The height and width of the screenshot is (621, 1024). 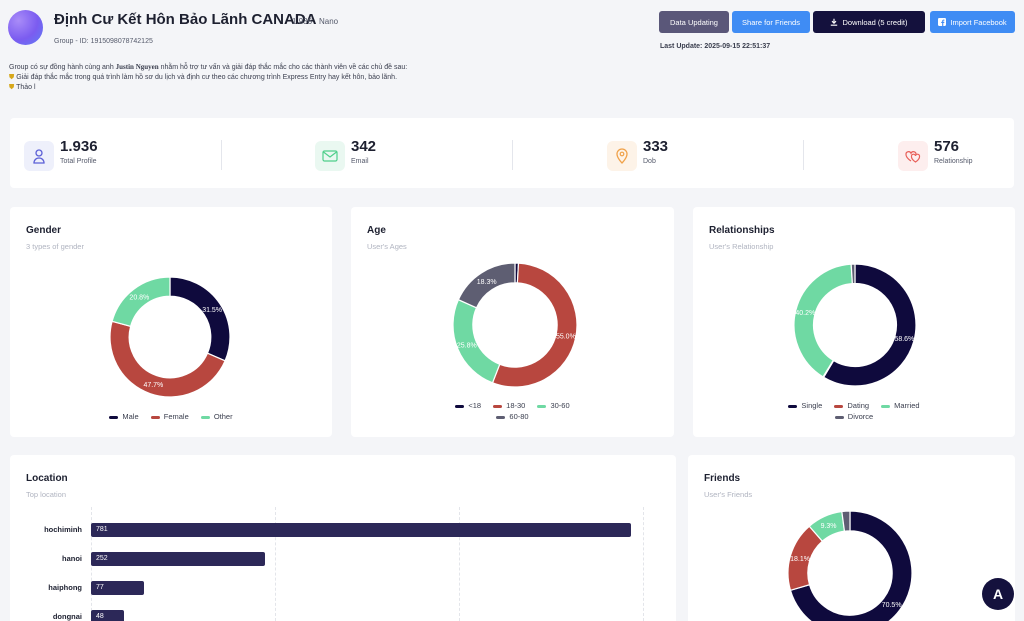 I want to click on card-subtitle: User's Ages, so click(x=387, y=246).